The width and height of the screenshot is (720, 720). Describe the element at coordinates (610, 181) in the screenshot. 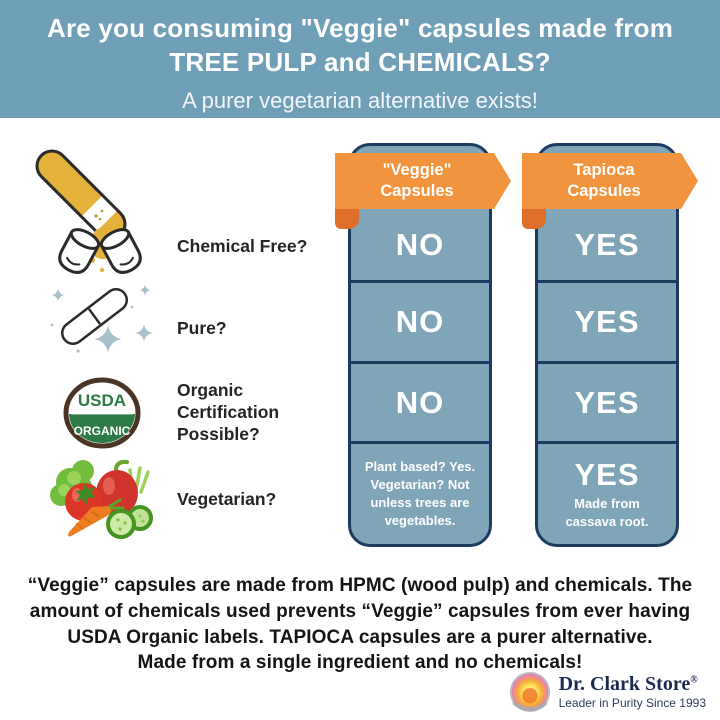

I see `column-header-tapioca: Tapioca Capsules` at that location.